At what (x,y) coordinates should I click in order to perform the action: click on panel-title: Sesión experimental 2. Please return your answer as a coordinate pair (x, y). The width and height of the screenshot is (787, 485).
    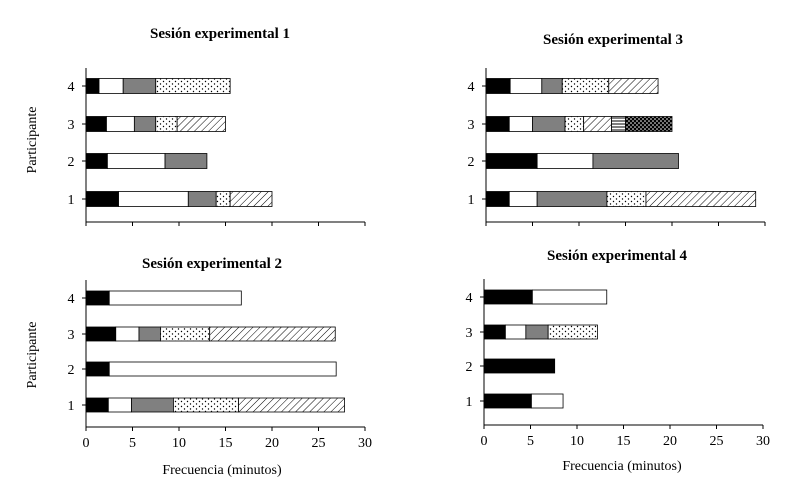
    Looking at the image, I should click on (212, 264).